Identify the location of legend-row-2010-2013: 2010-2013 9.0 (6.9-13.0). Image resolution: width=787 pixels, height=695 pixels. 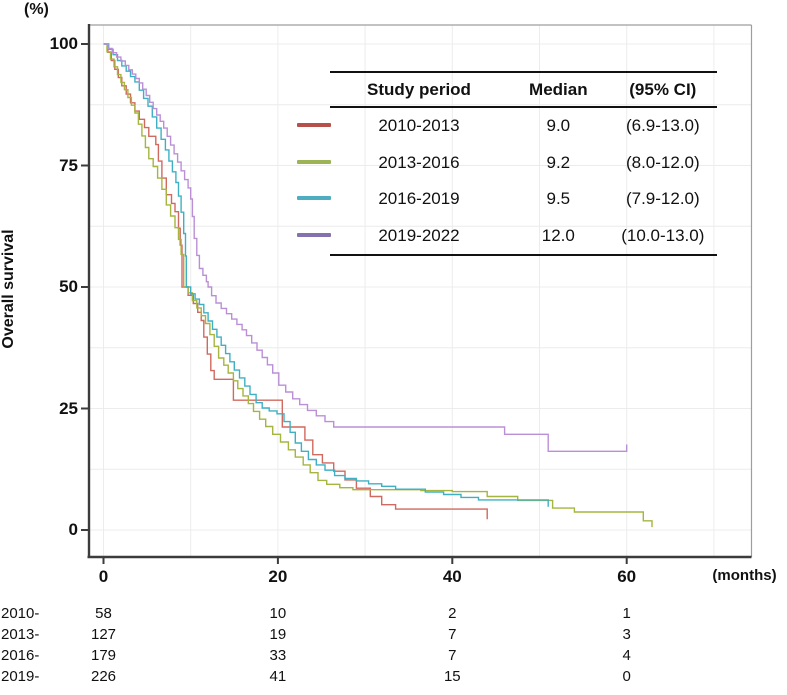
(523, 126).